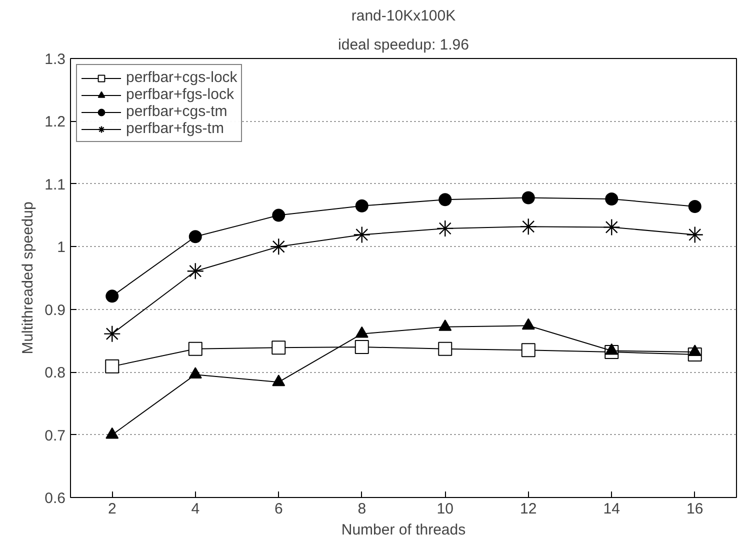 The width and height of the screenshot is (742, 541). I want to click on y-axis-title: Multithreaded speedup, so click(28, 278).